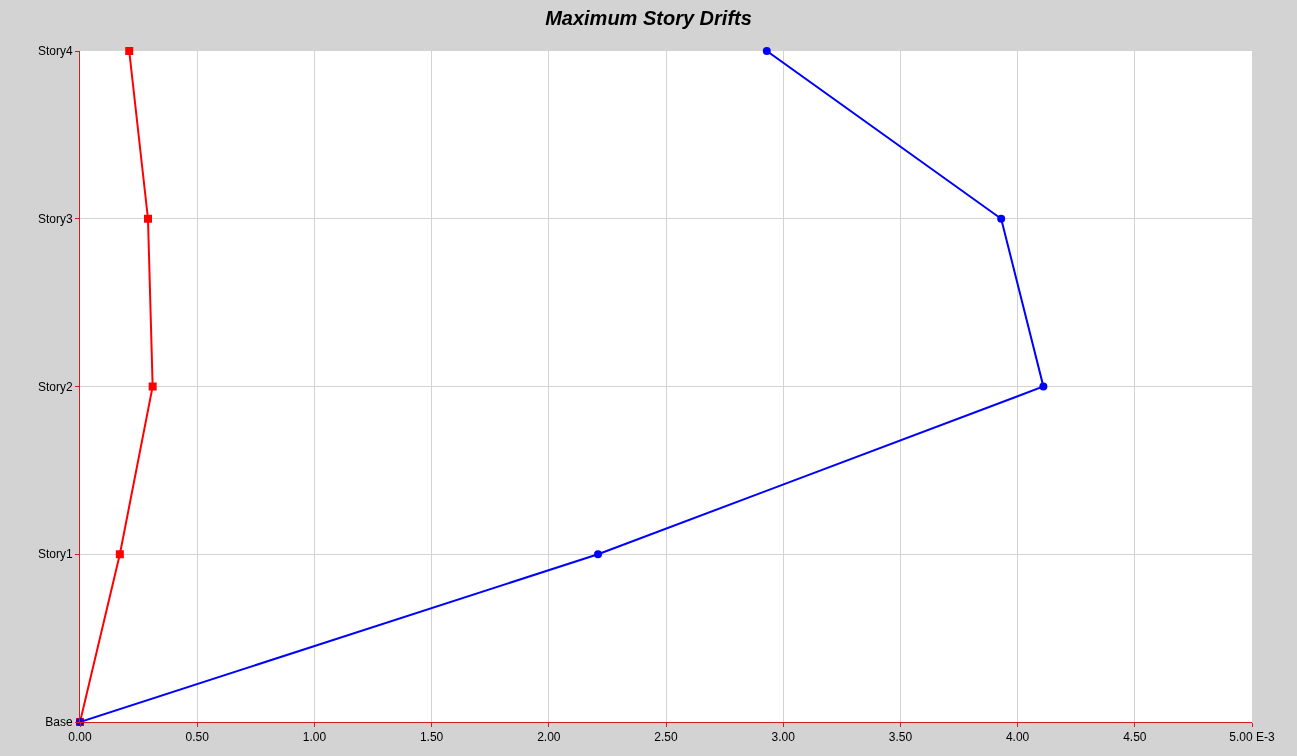 The width and height of the screenshot is (1297, 756). Describe the element at coordinates (431, 737) in the screenshot. I see `x-tick-label: 1.50` at that location.